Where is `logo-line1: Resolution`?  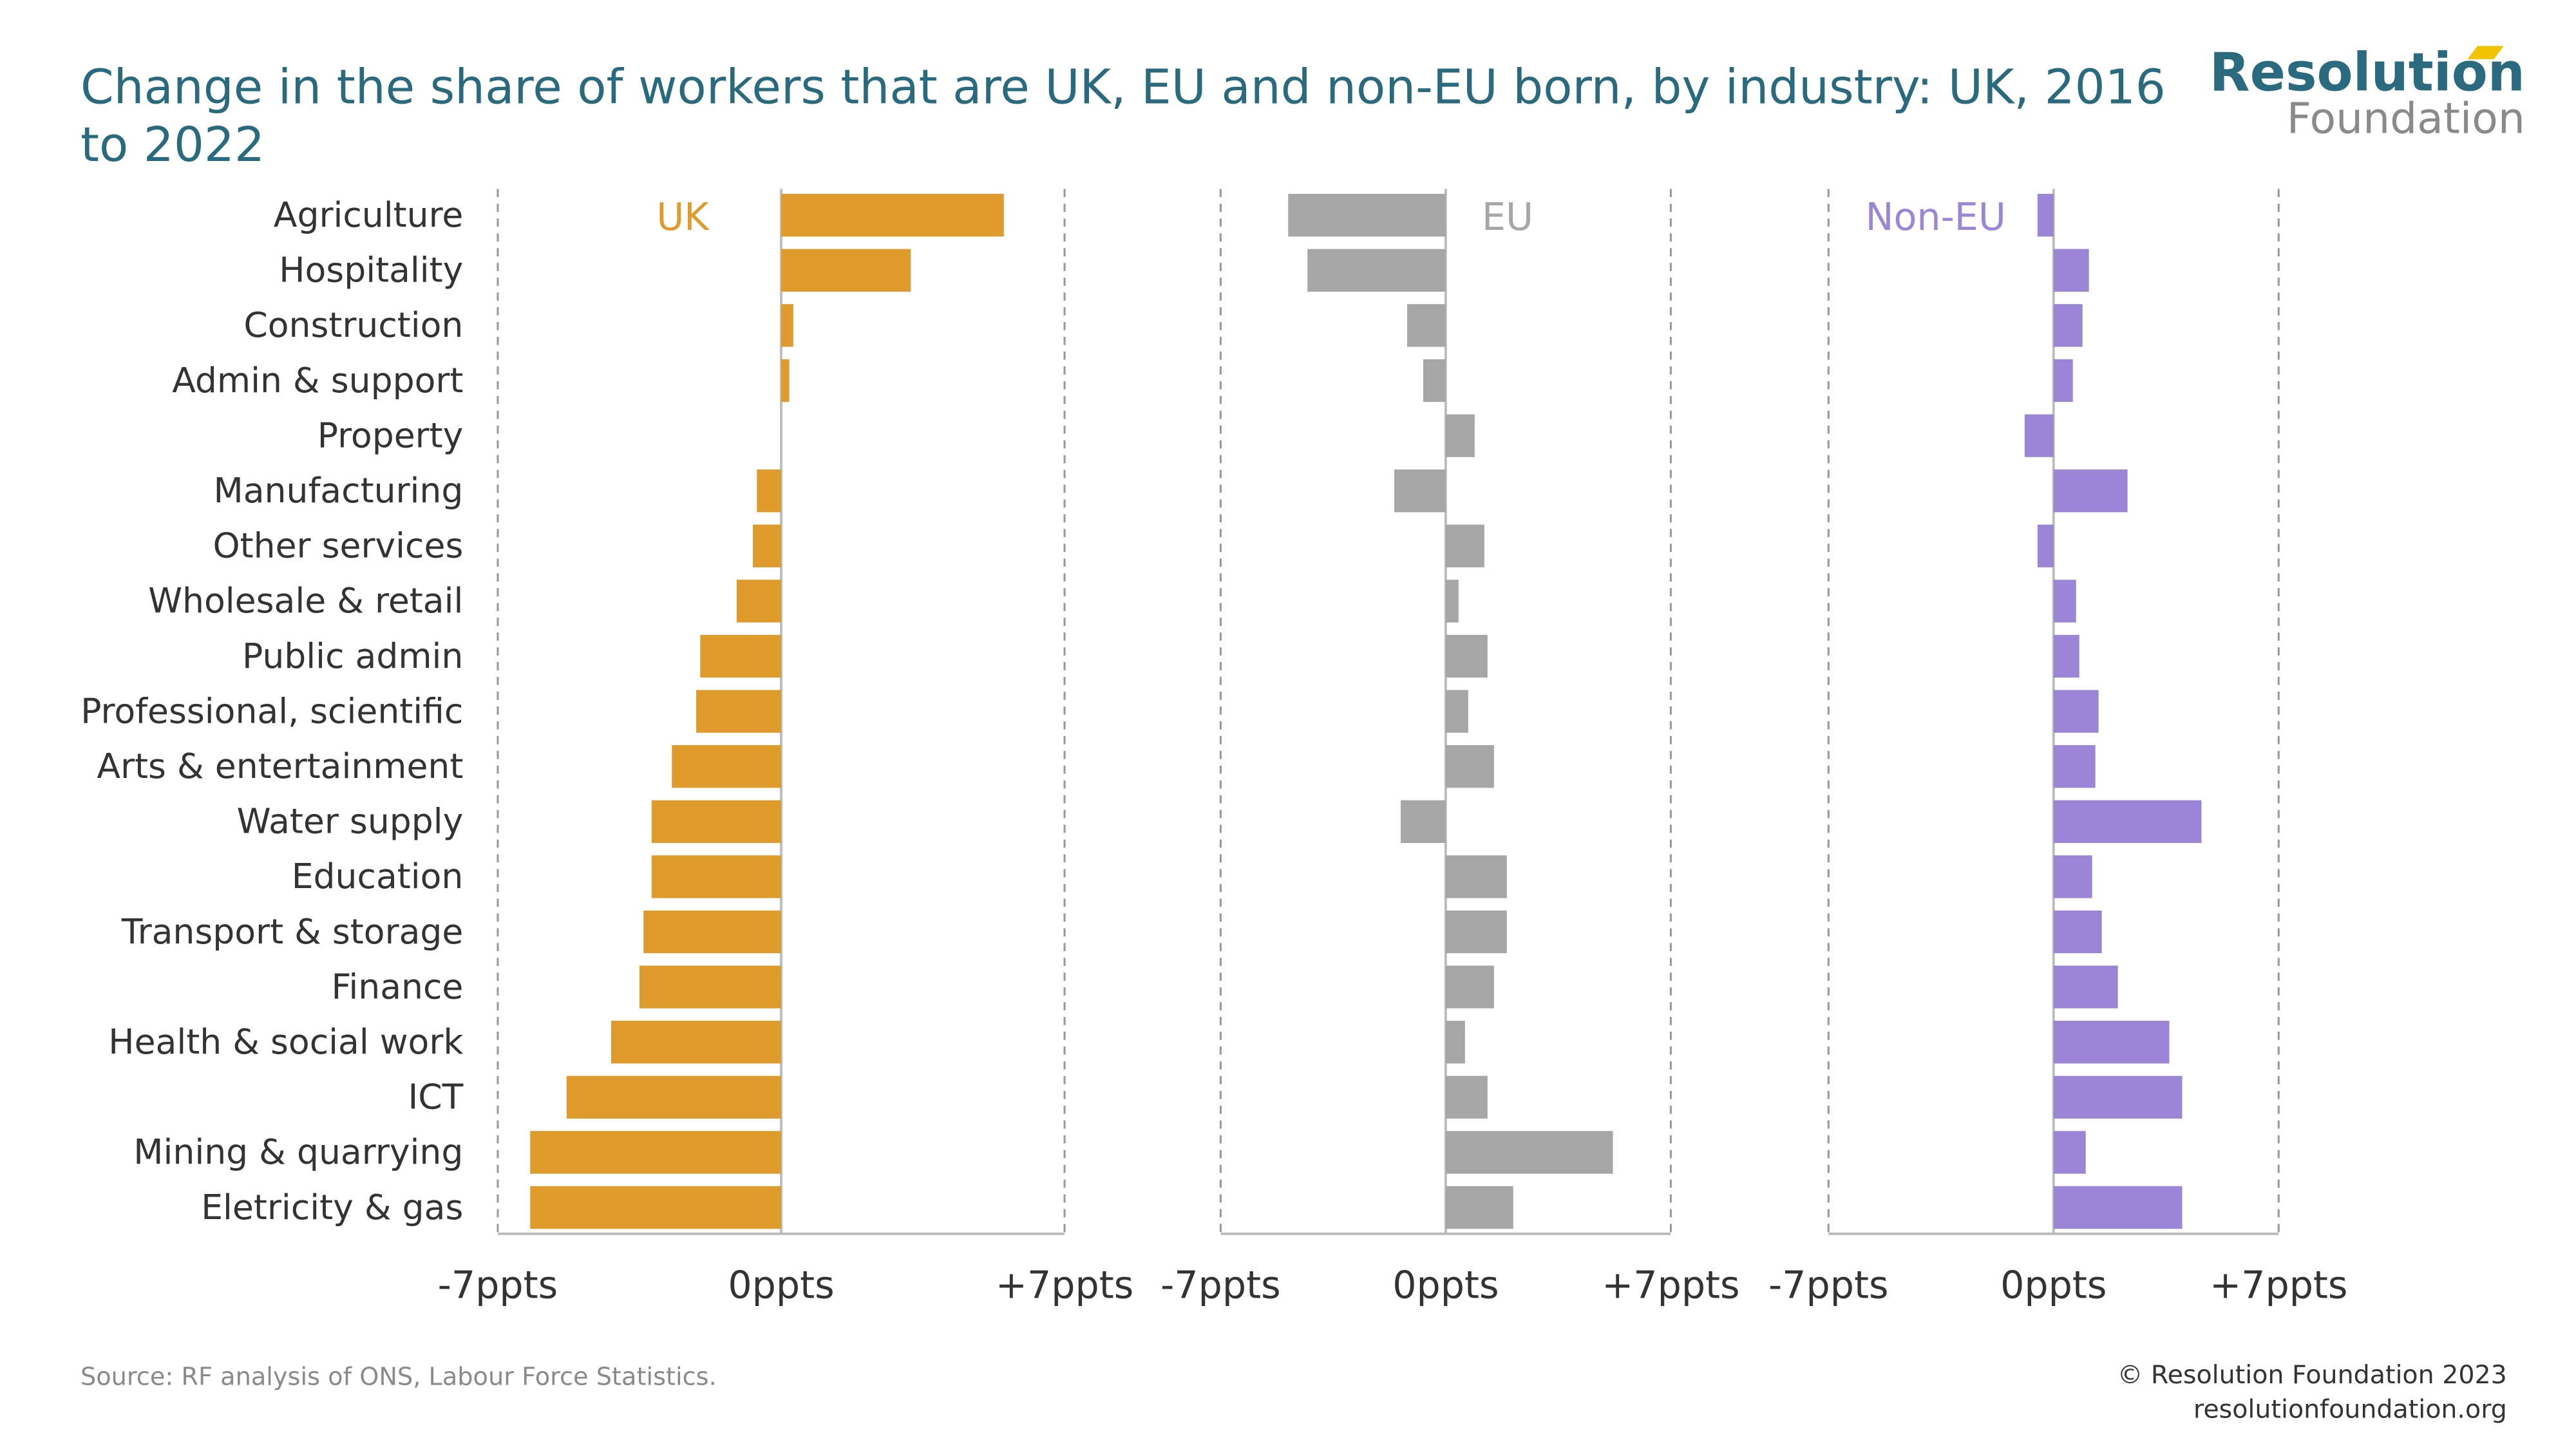 logo-line1: Resolution is located at coordinates (2367, 72).